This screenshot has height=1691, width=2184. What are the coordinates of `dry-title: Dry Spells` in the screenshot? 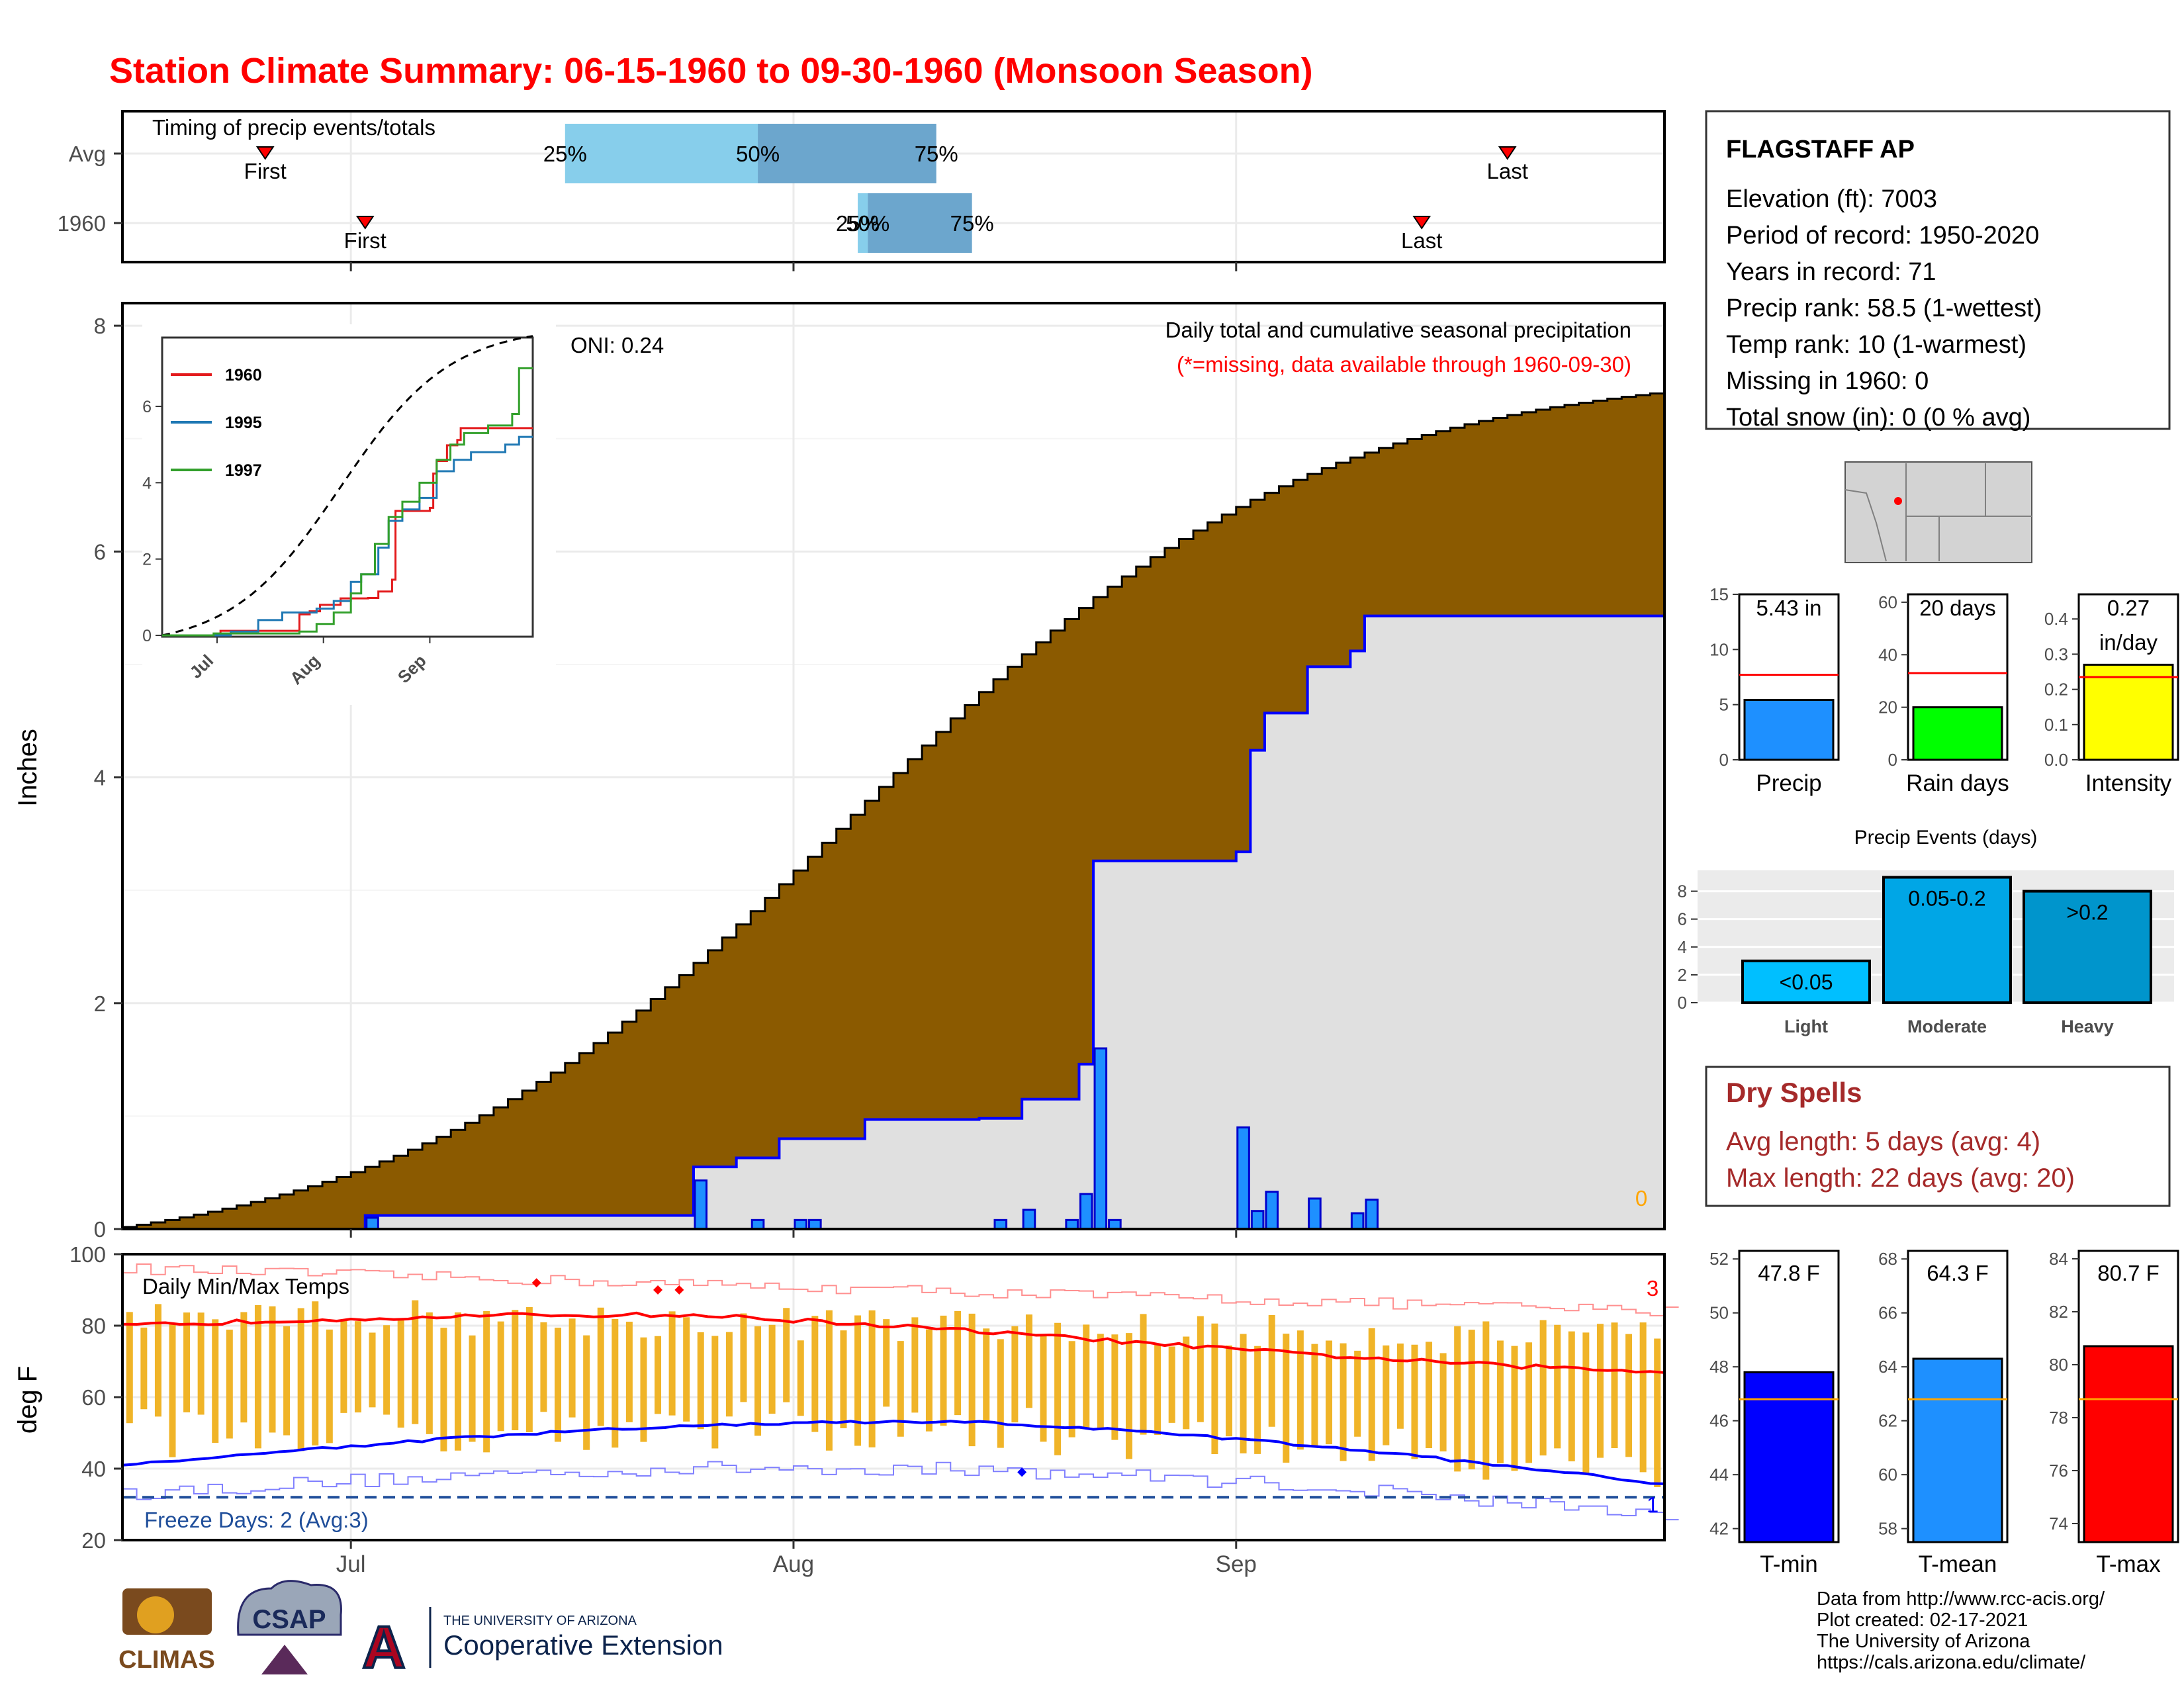 It's located at (1794, 1092).